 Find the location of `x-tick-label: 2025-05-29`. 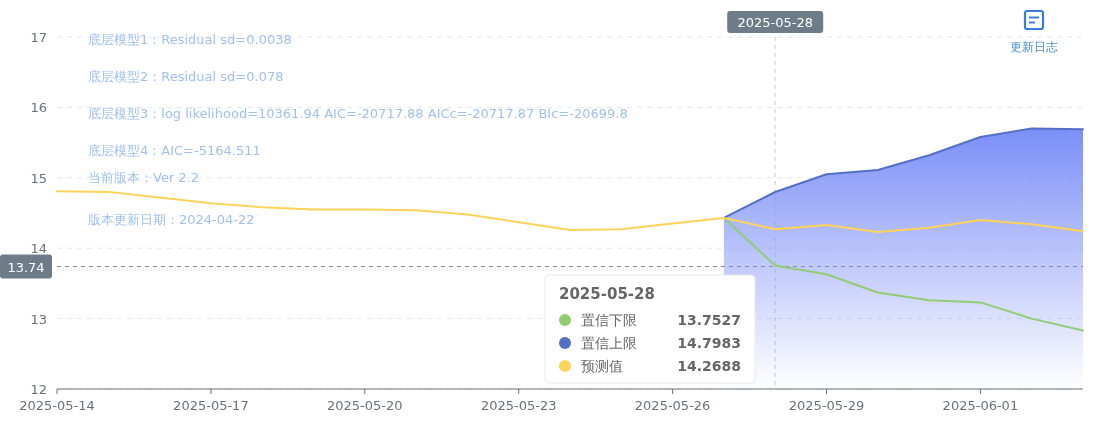

x-tick-label: 2025-05-29 is located at coordinates (826, 405).